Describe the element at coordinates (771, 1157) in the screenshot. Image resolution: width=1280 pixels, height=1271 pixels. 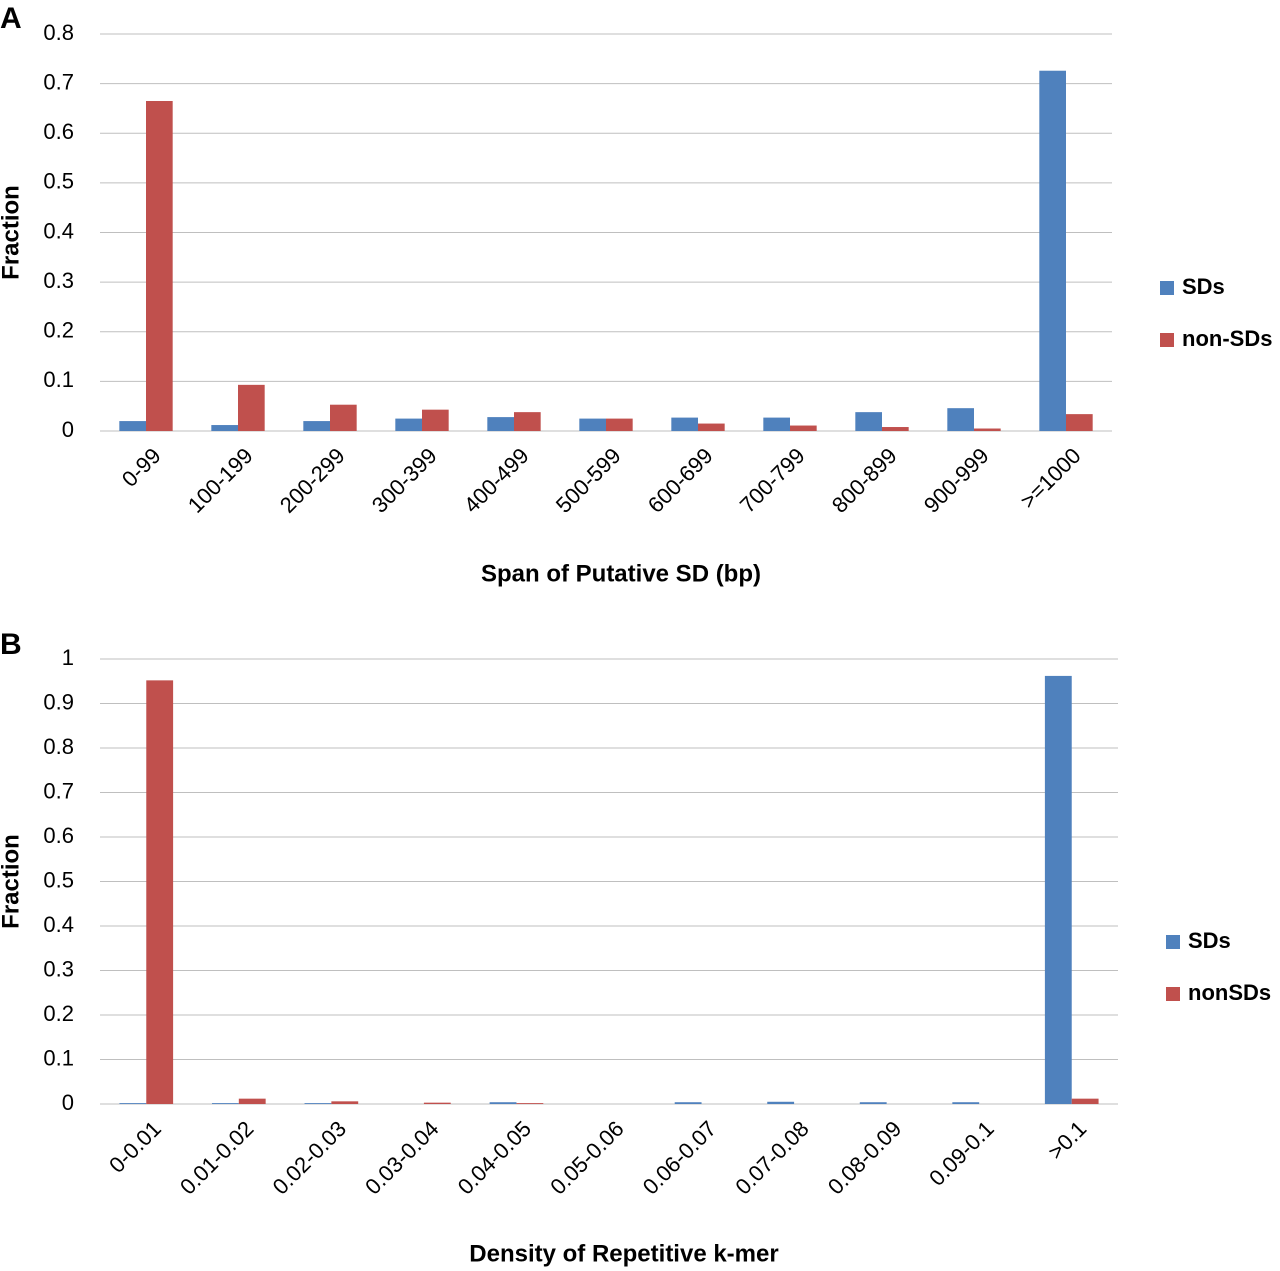
I see `x-tick-label: 0.07-0.08` at that location.